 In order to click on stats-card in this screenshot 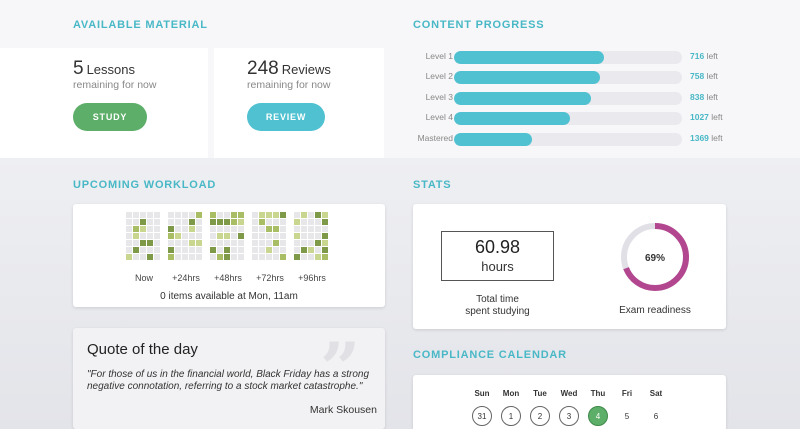, I will do `click(569, 266)`.